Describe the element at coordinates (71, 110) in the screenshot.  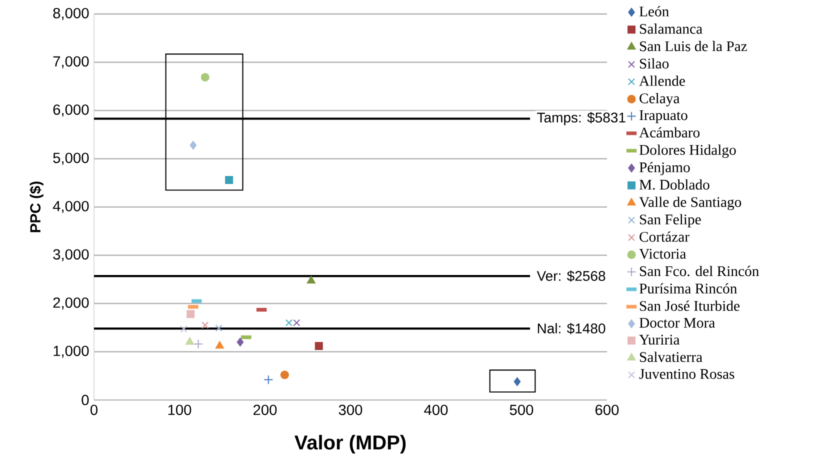
I see `y-tick-label: 6,000` at that location.